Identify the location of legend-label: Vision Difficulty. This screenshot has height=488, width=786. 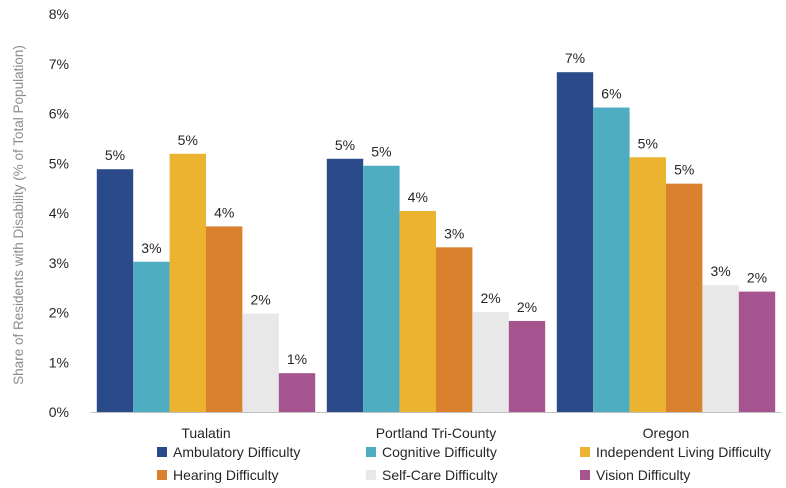
(643, 475).